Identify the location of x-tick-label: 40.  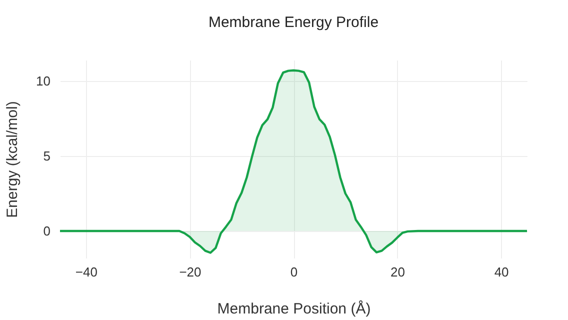
(501, 272).